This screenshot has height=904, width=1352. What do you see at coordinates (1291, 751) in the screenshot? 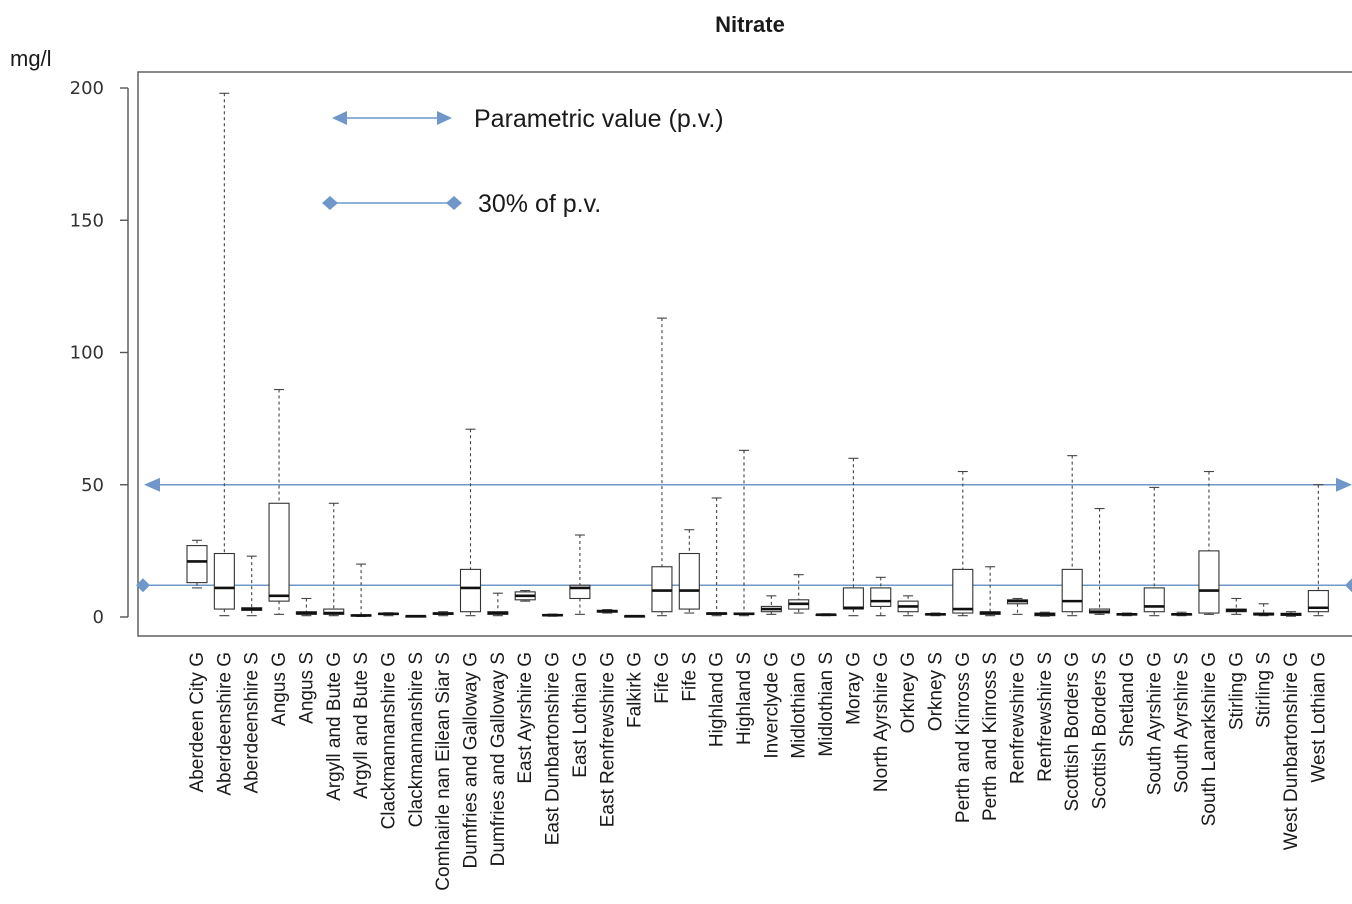
I see `category-label: West Dunbartonshire G` at bounding box center [1291, 751].